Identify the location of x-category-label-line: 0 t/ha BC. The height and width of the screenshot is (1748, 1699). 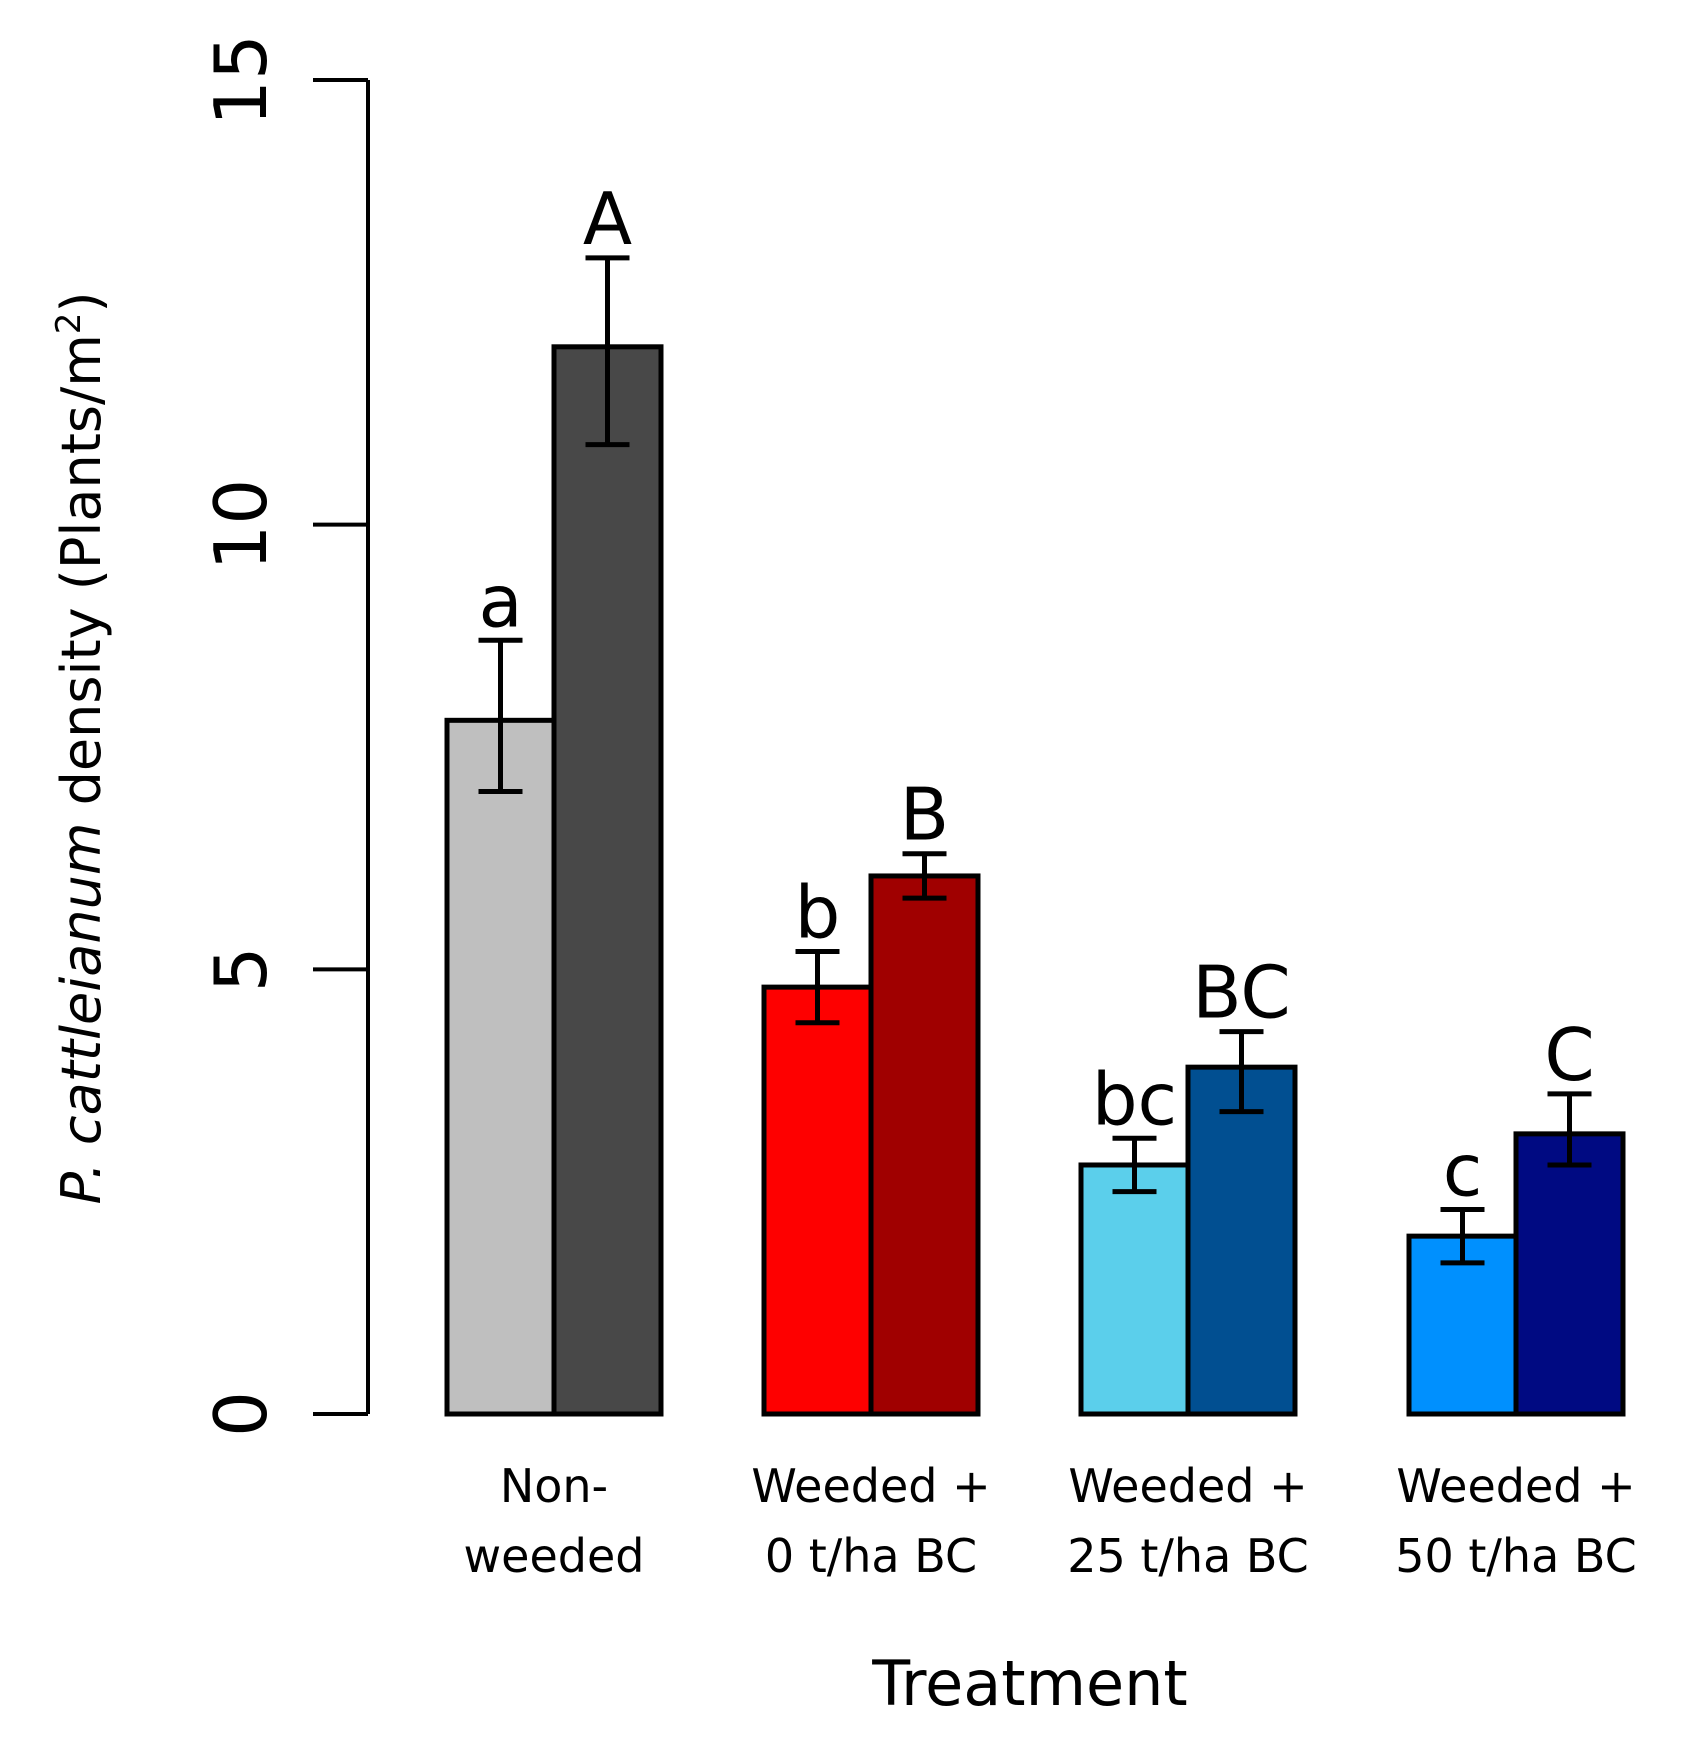
(871, 1556).